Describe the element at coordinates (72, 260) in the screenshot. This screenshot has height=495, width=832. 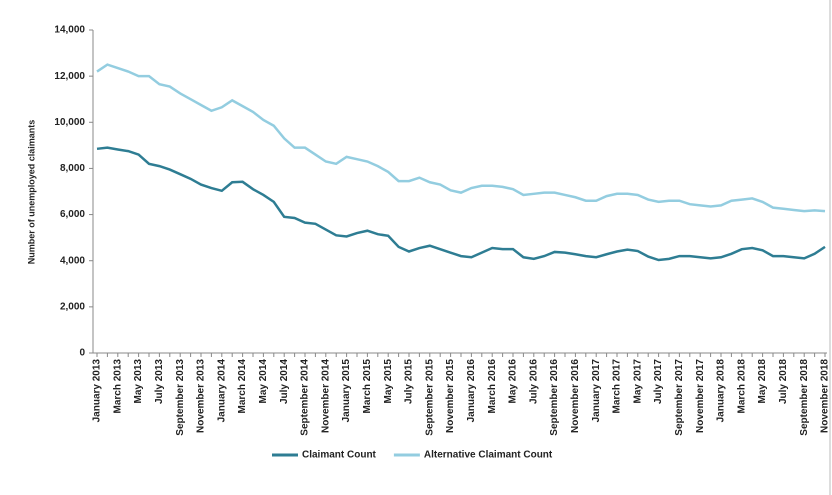
I see `y-tick-label: 4,000` at that location.